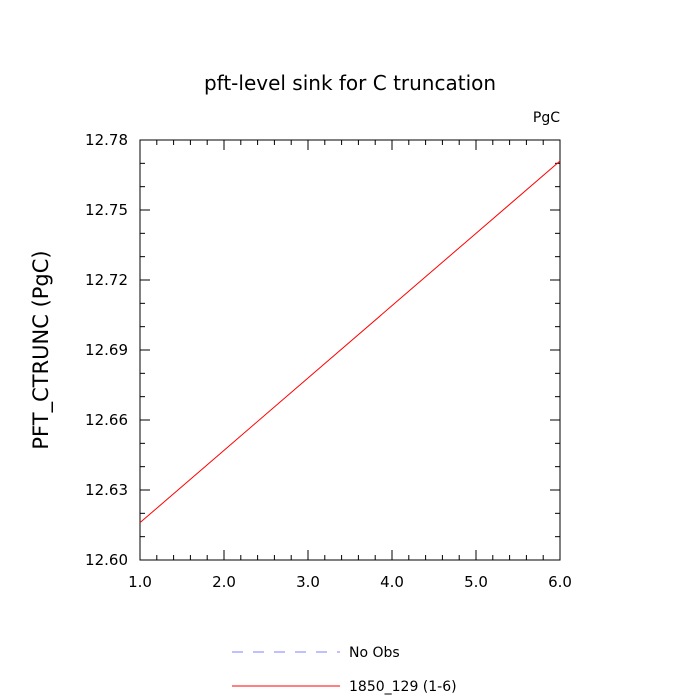 The image size is (700, 700). Describe the element at coordinates (41, 349) in the screenshot. I see `y-axis-label: PFT_CTRUNC (PgC)` at that location.